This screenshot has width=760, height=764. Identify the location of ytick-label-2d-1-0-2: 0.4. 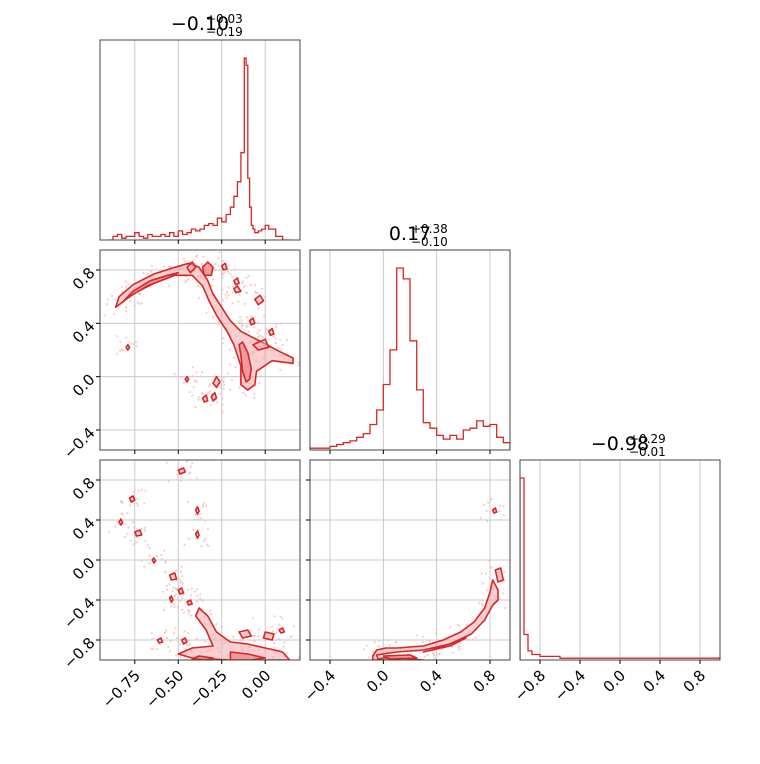
(84, 332).